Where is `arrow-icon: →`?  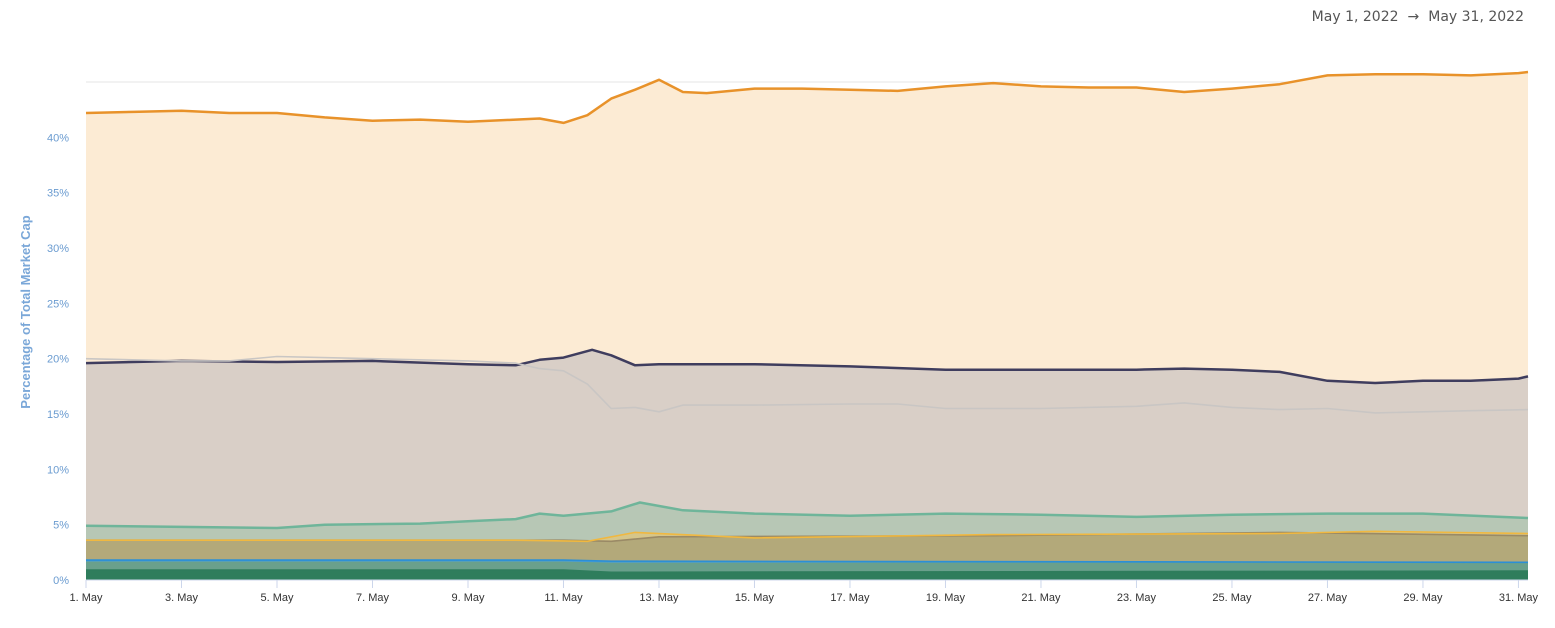 arrow-icon: → is located at coordinates (1413, 17).